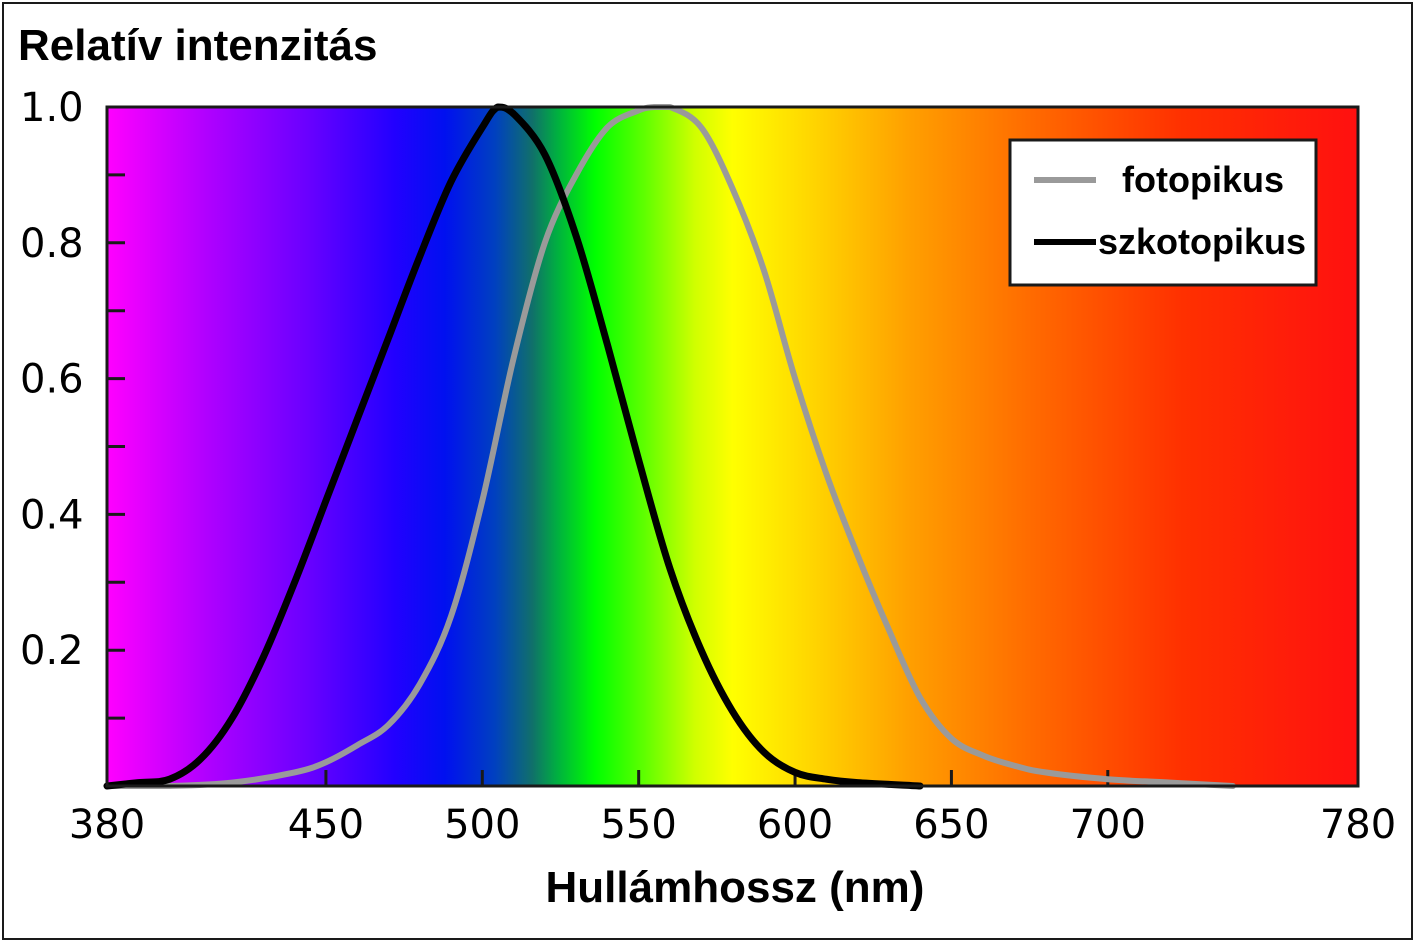  I want to click on y-axis-ticks: 0.2 0.4 0.6 0.8 1.0, so click(72, 402).